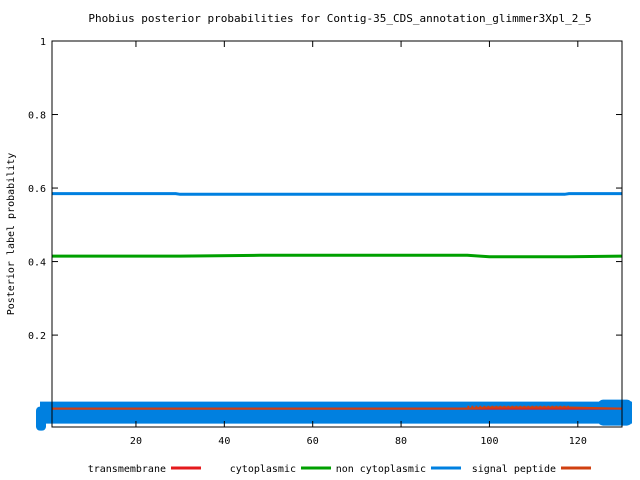 This screenshot has height=480, width=640. Describe the element at coordinates (37, 189) in the screenshot. I see `y-tick-label: 0.6` at that location.